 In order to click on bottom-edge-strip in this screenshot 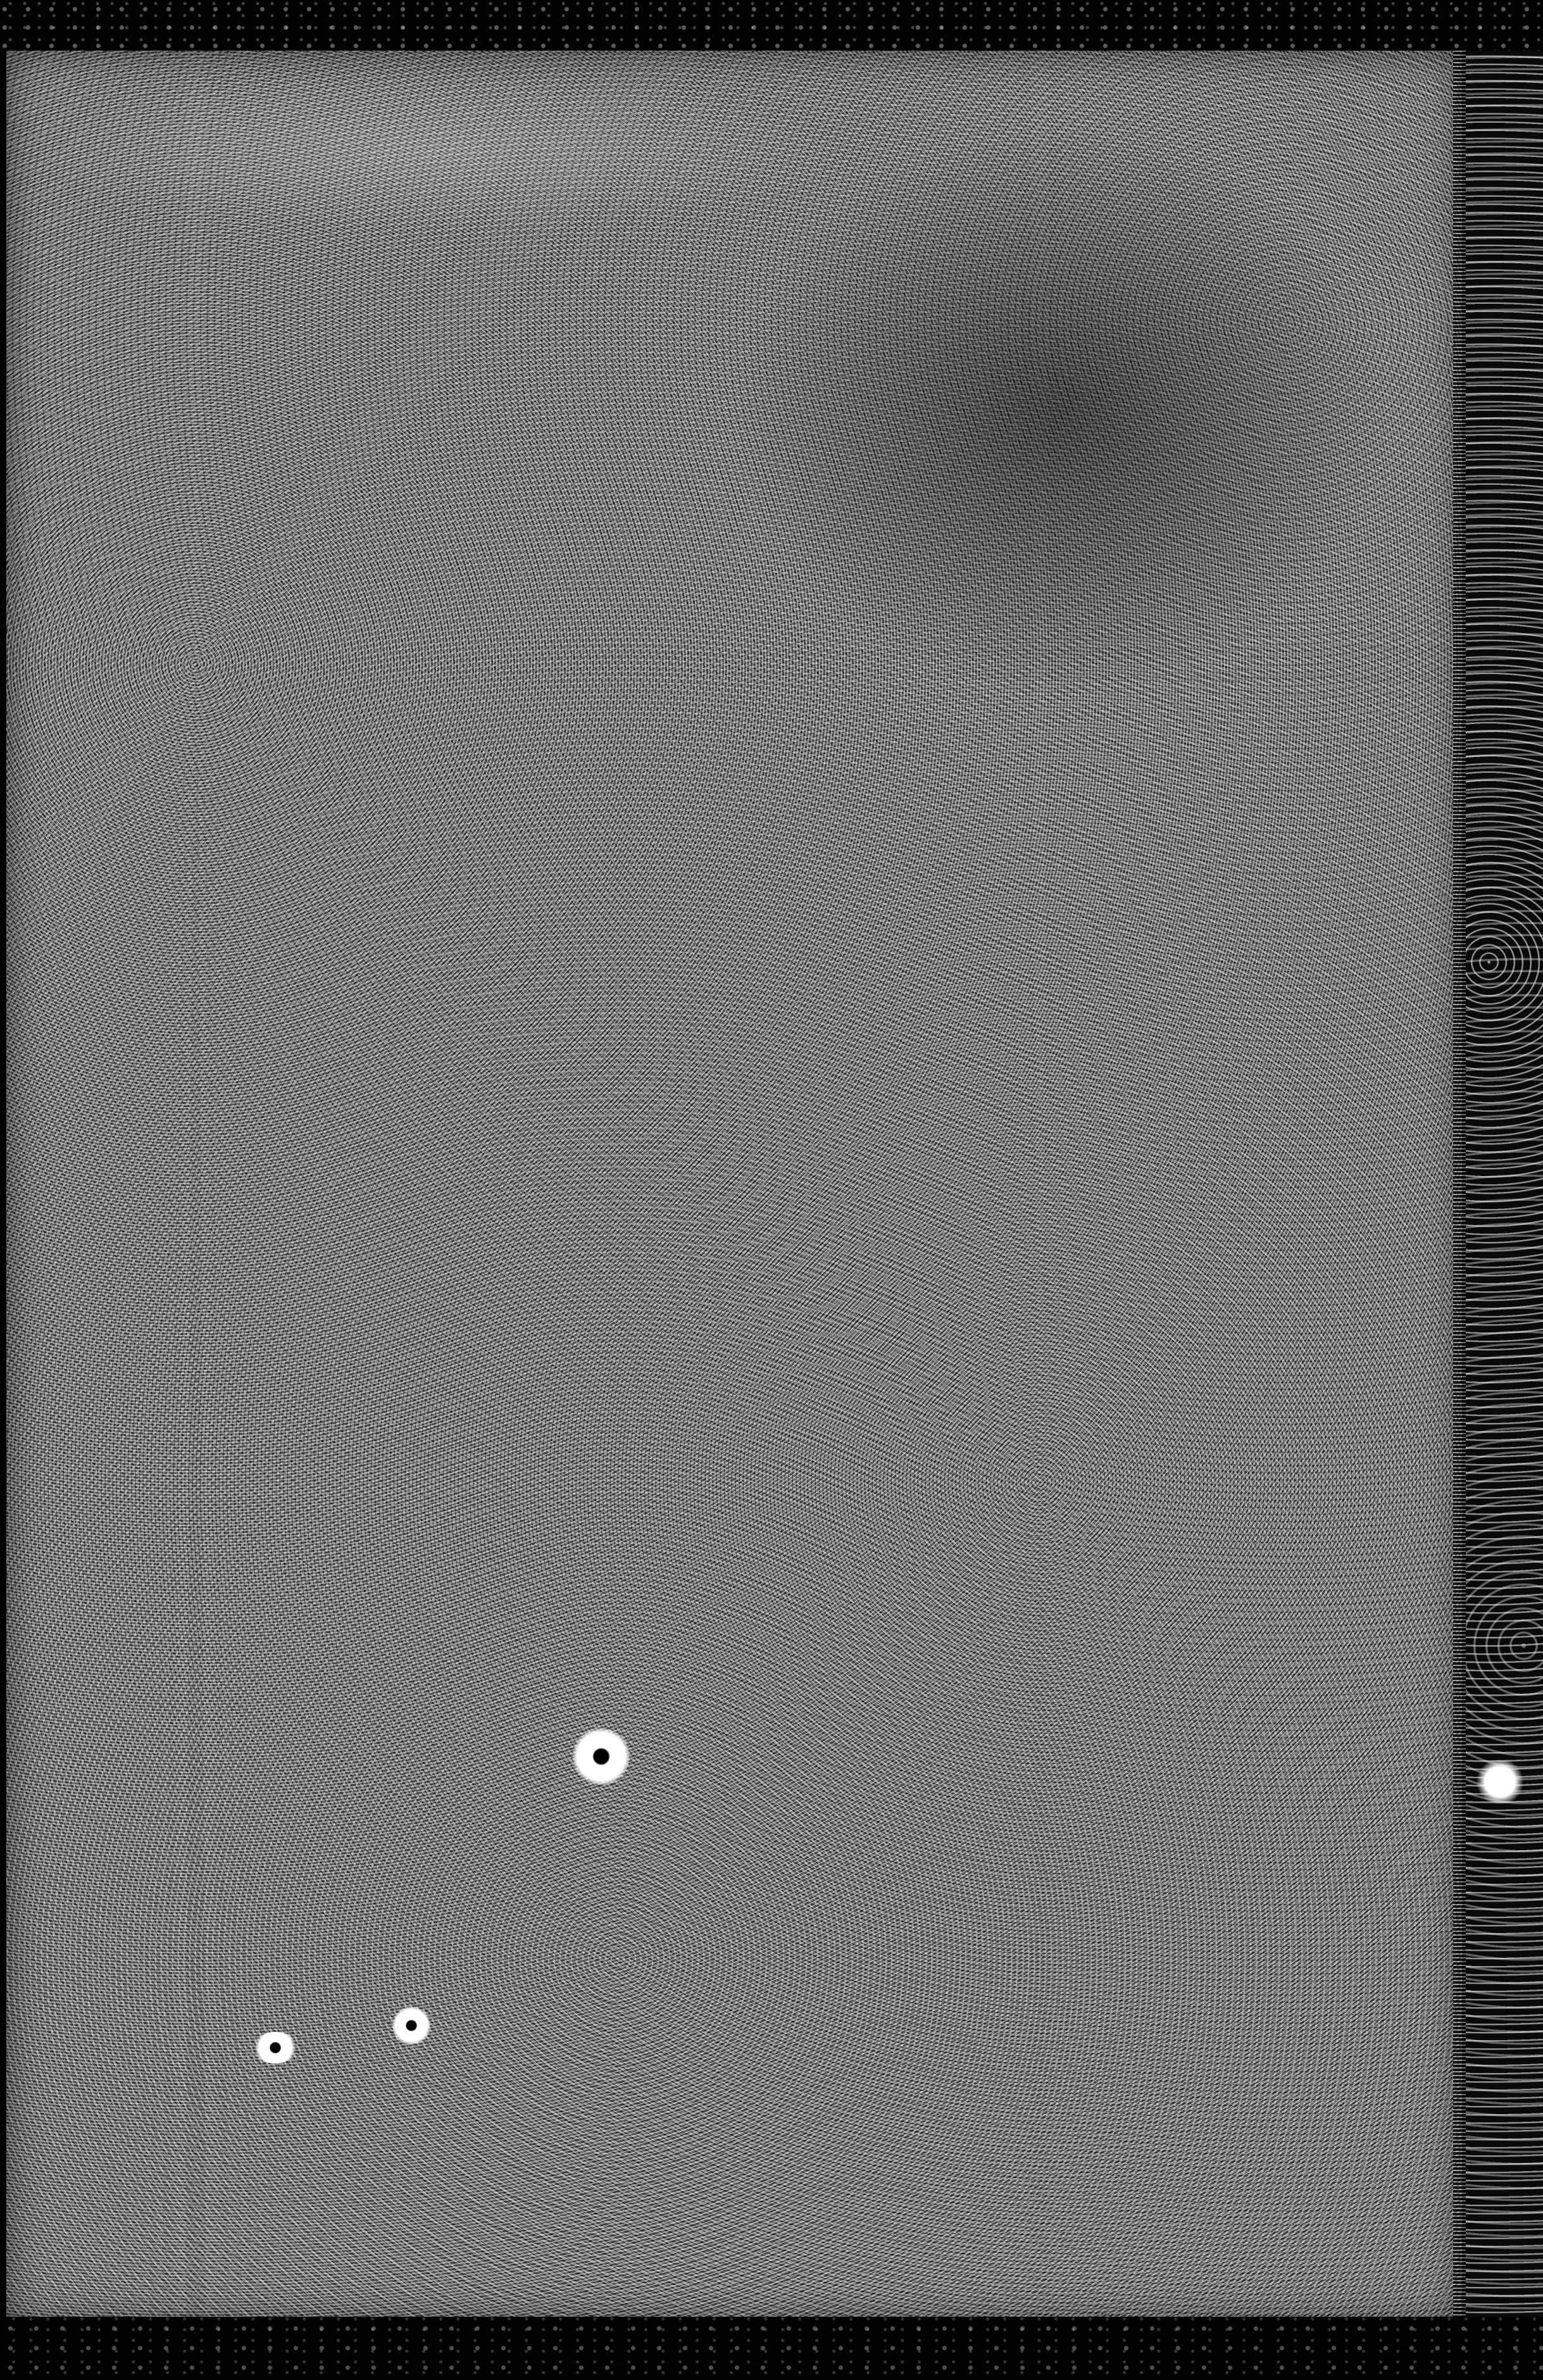, I will do `click(771, 2348)`.